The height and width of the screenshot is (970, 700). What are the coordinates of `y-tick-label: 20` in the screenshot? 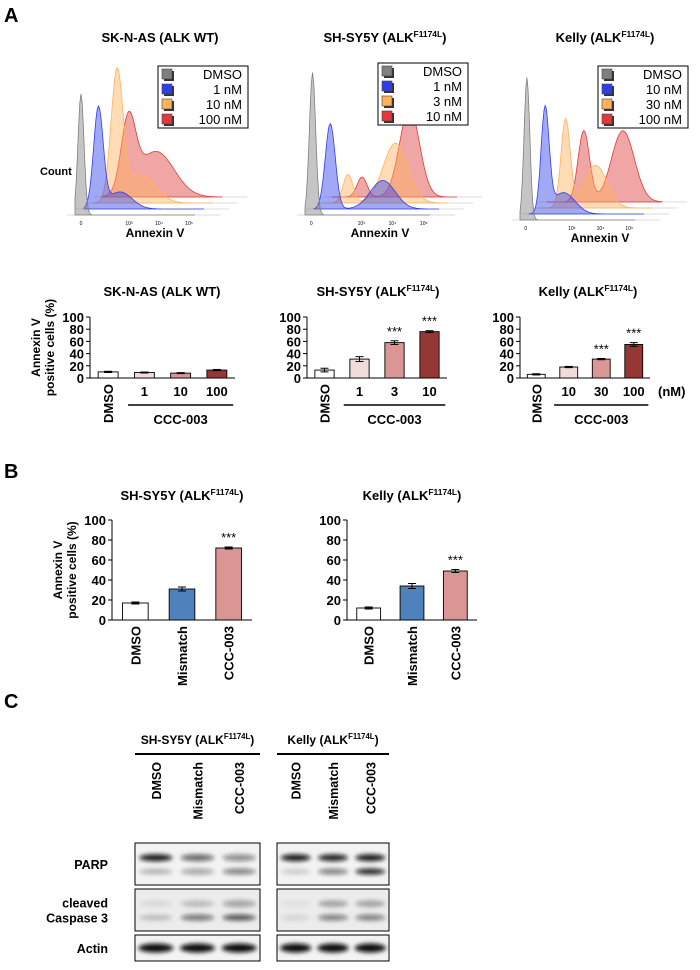 It's located at (77, 366).